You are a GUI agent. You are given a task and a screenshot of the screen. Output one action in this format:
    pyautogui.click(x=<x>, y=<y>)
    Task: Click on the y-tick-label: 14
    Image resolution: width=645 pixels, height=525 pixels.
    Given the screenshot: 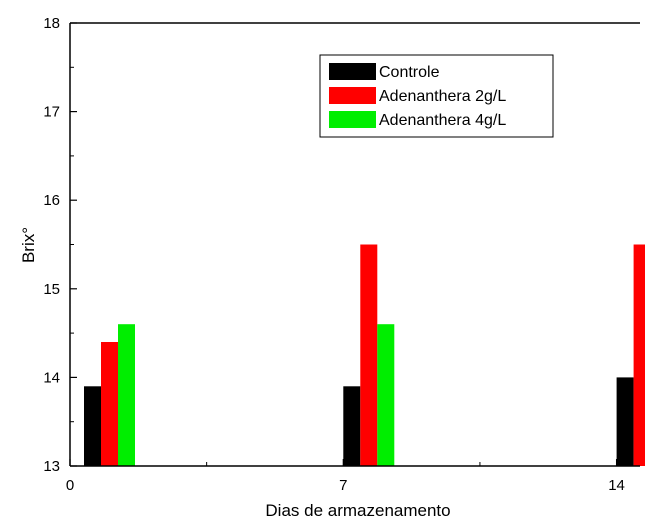 What is the action you would take?
    pyautogui.click(x=51, y=377)
    